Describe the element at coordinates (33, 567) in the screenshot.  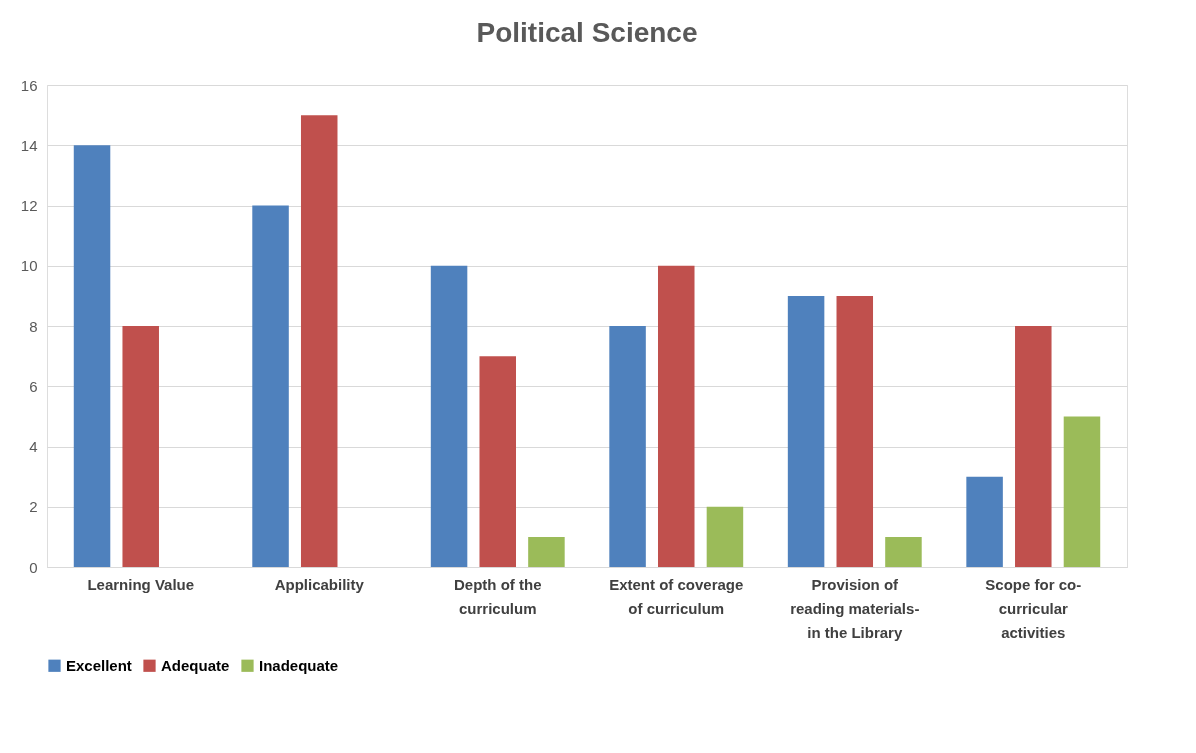
I see `y-tick-label: 0` at that location.